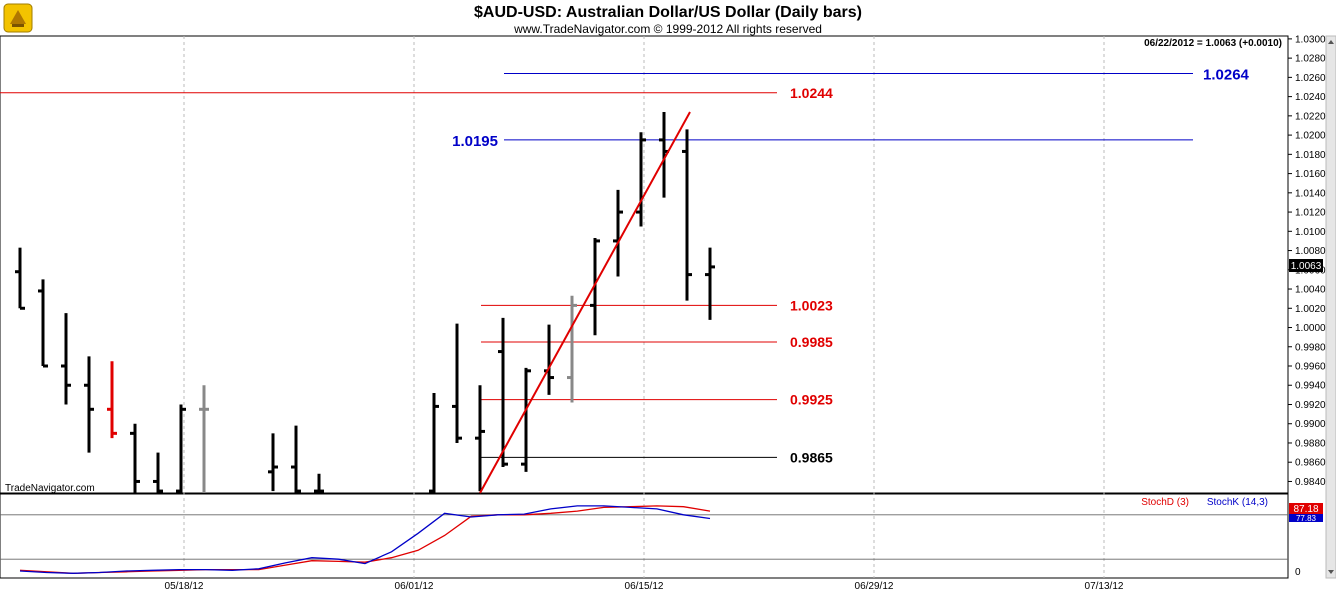  I want to click on stochd-legend: StochD (3), so click(1165, 502).